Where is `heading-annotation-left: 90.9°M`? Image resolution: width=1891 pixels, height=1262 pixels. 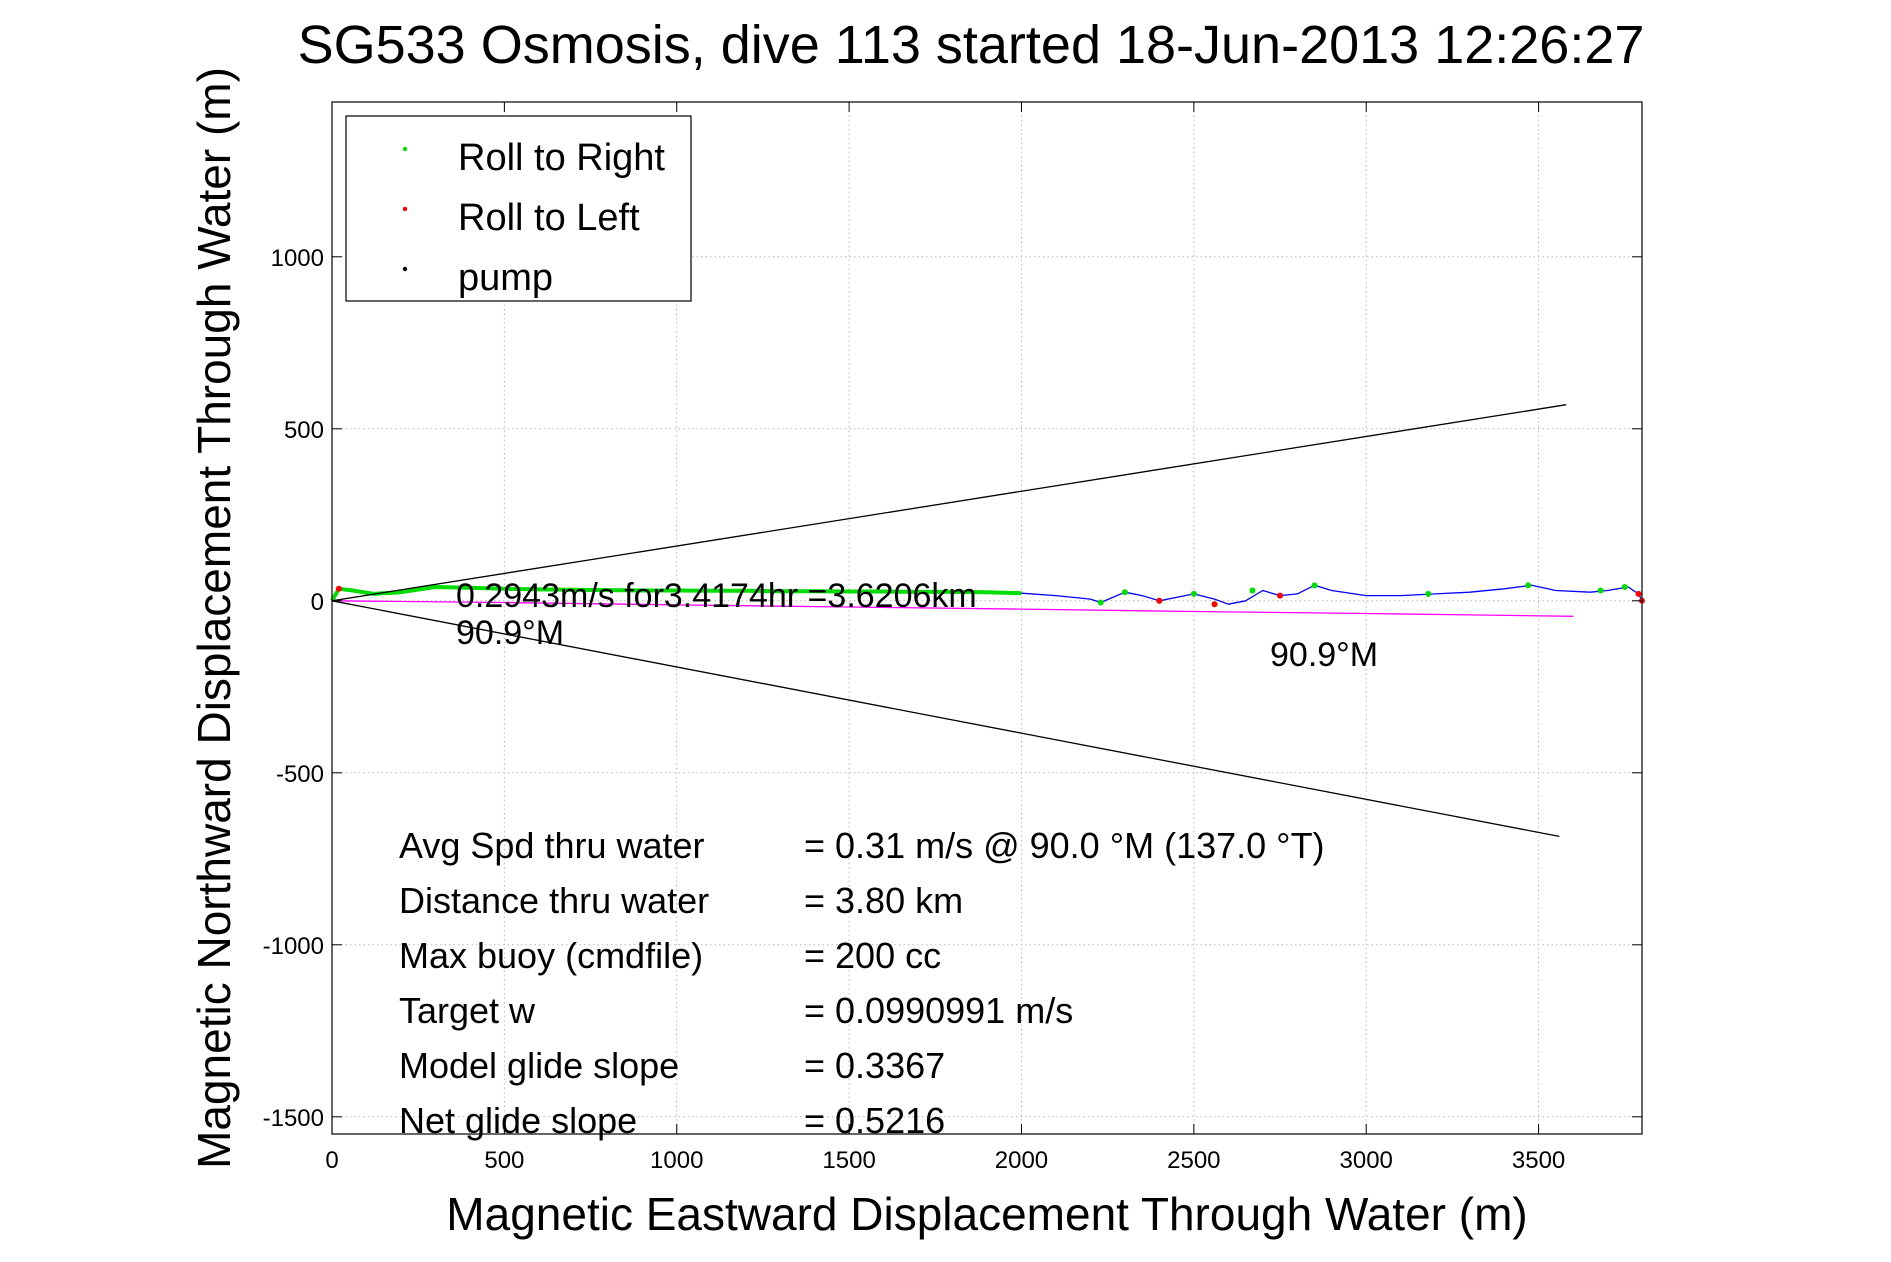
heading-annotation-left: 90.9°M is located at coordinates (510, 633).